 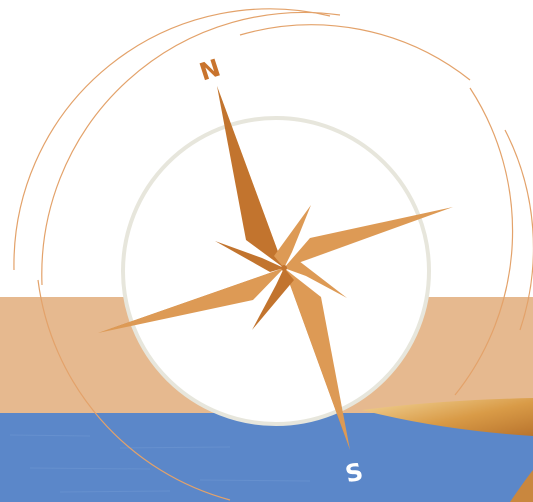 What do you see at coordinates (521, 486) in the screenshot?
I see `paper-corner` at bounding box center [521, 486].